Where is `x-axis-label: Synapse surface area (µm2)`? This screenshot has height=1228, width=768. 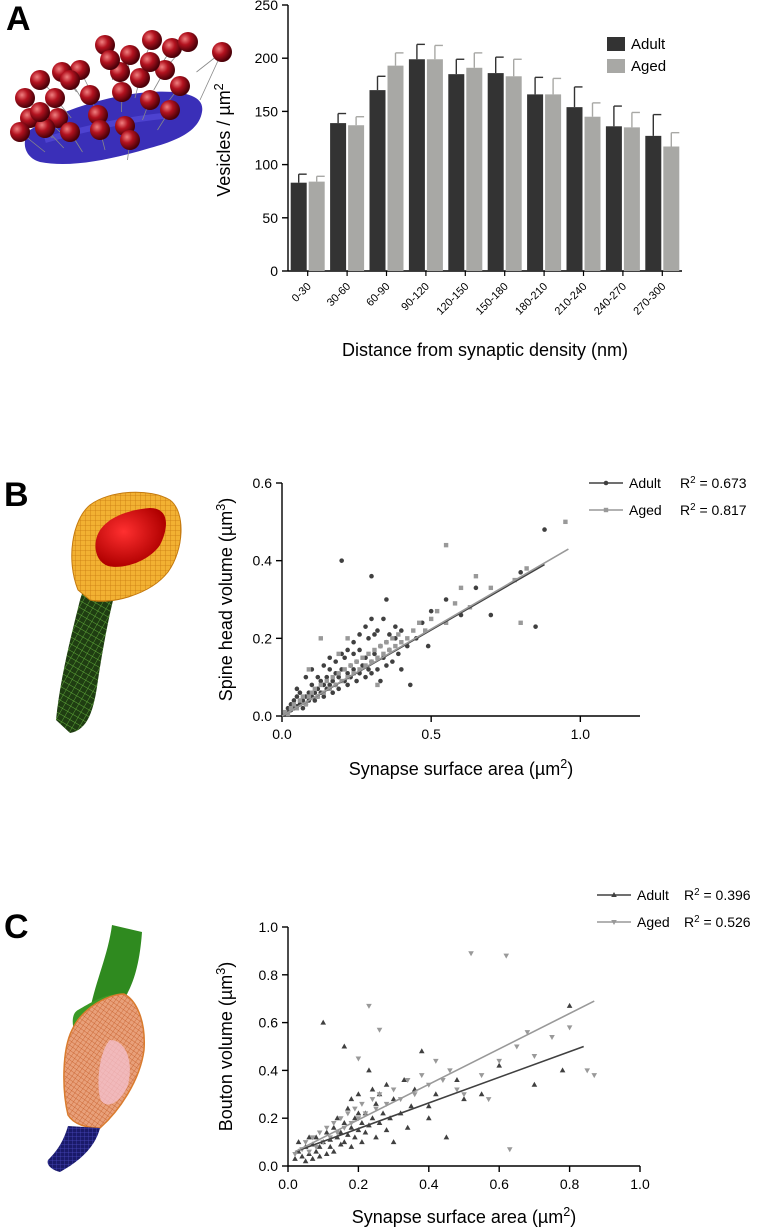 x-axis-label: Synapse surface area (µm2) is located at coordinates (464, 1216).